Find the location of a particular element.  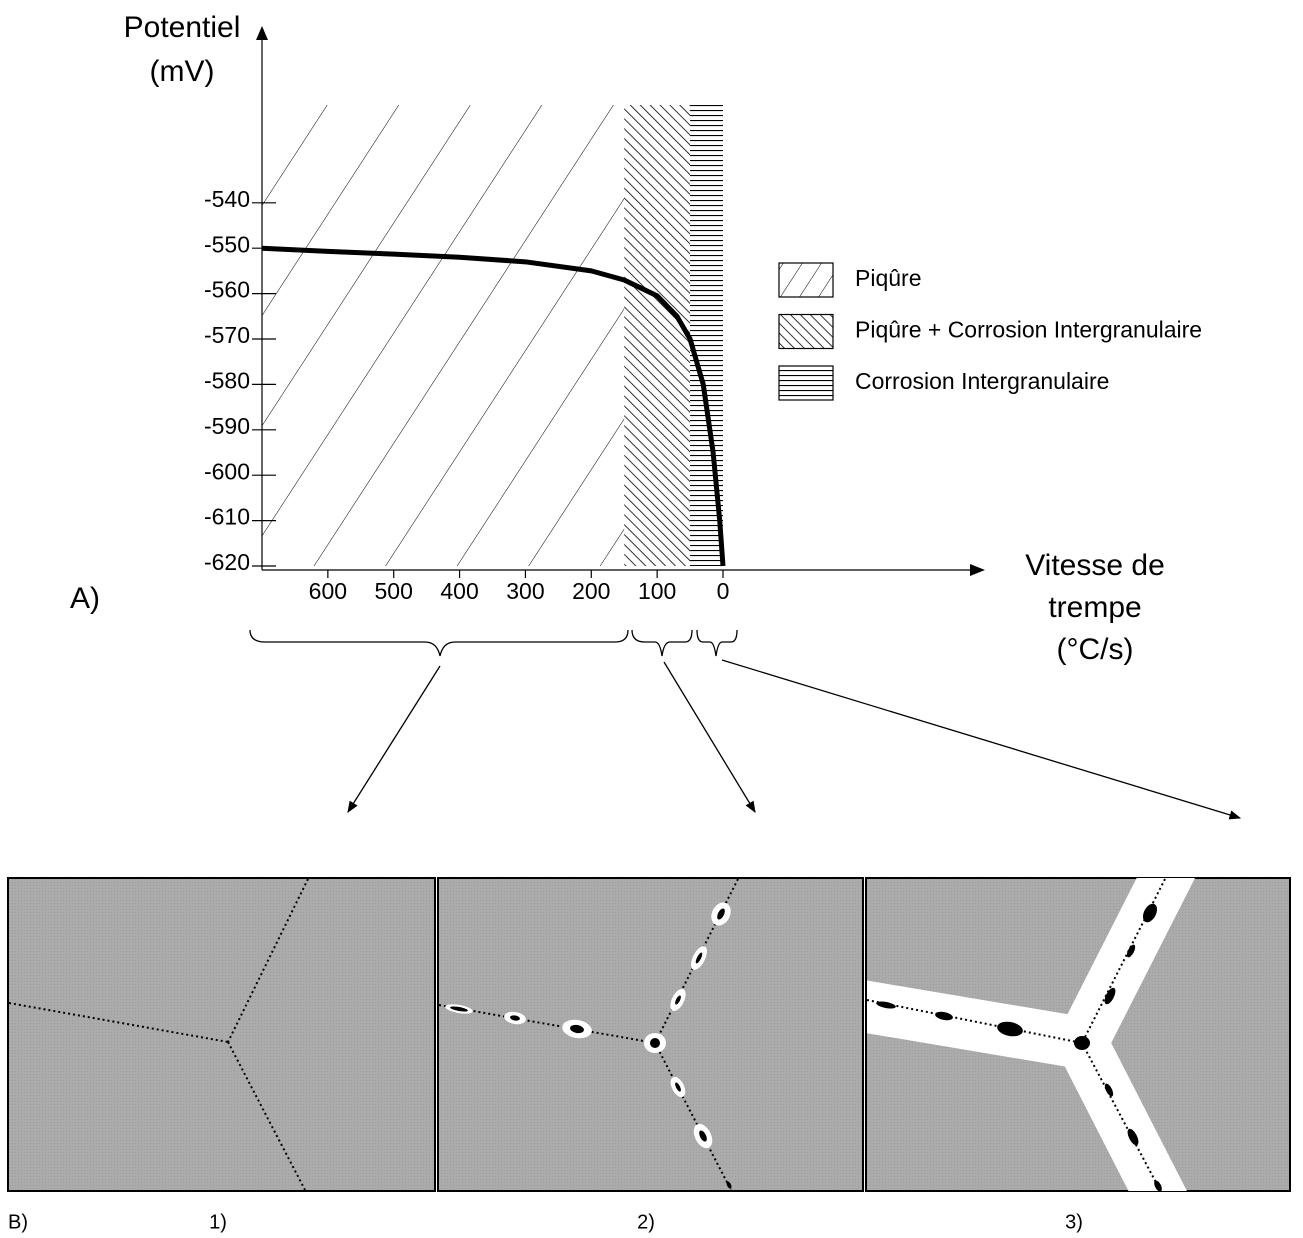

x-axis-label: trempe is located at coordinates (1094, 607).